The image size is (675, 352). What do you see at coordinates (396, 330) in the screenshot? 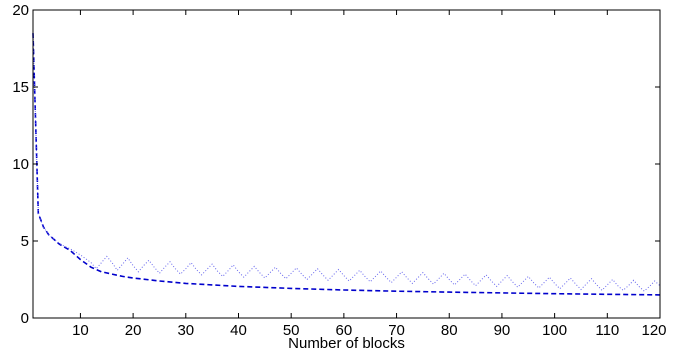
I see `x-tick-label: 70` at bounding box center [396, 330].